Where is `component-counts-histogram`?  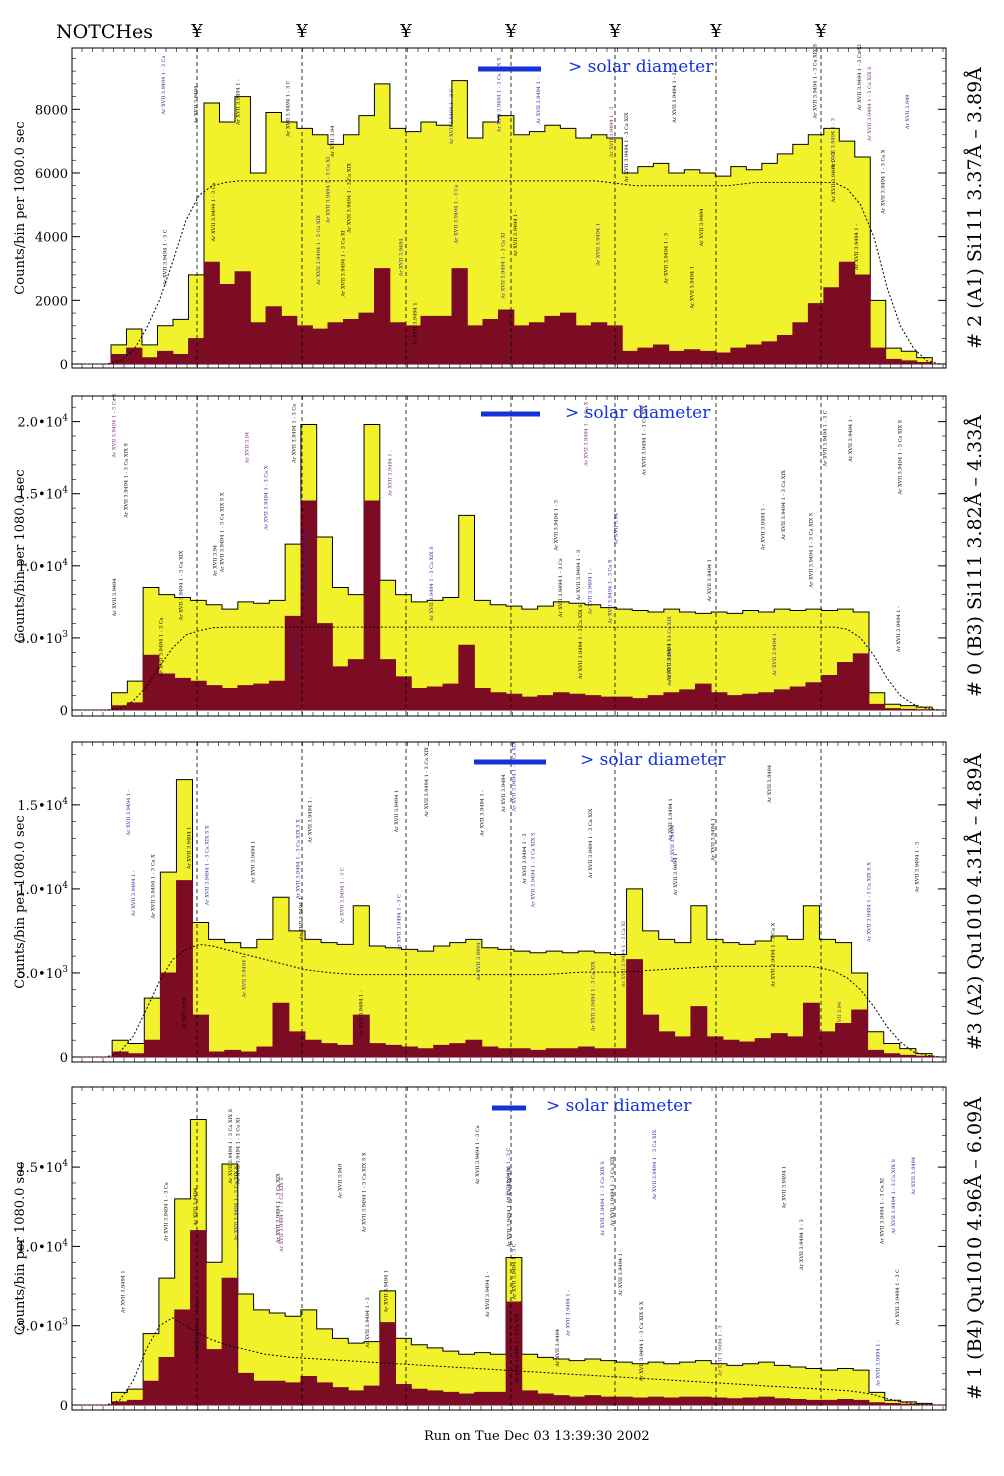
component-counts-histogram is located at coordinates (510, 605).